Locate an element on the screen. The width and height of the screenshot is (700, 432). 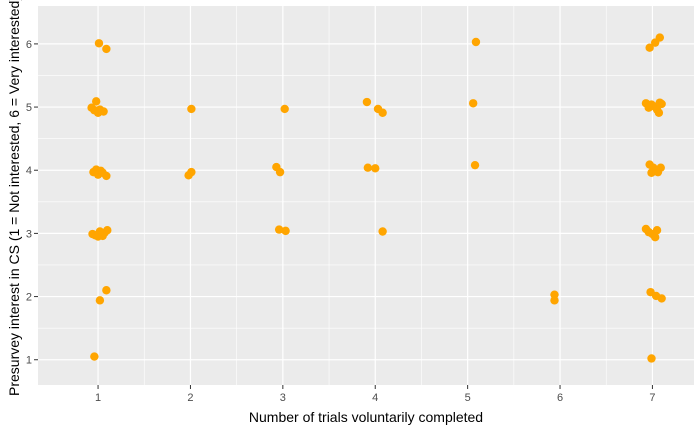
x-tick-label: 4 is located at coordinates (375, 398).